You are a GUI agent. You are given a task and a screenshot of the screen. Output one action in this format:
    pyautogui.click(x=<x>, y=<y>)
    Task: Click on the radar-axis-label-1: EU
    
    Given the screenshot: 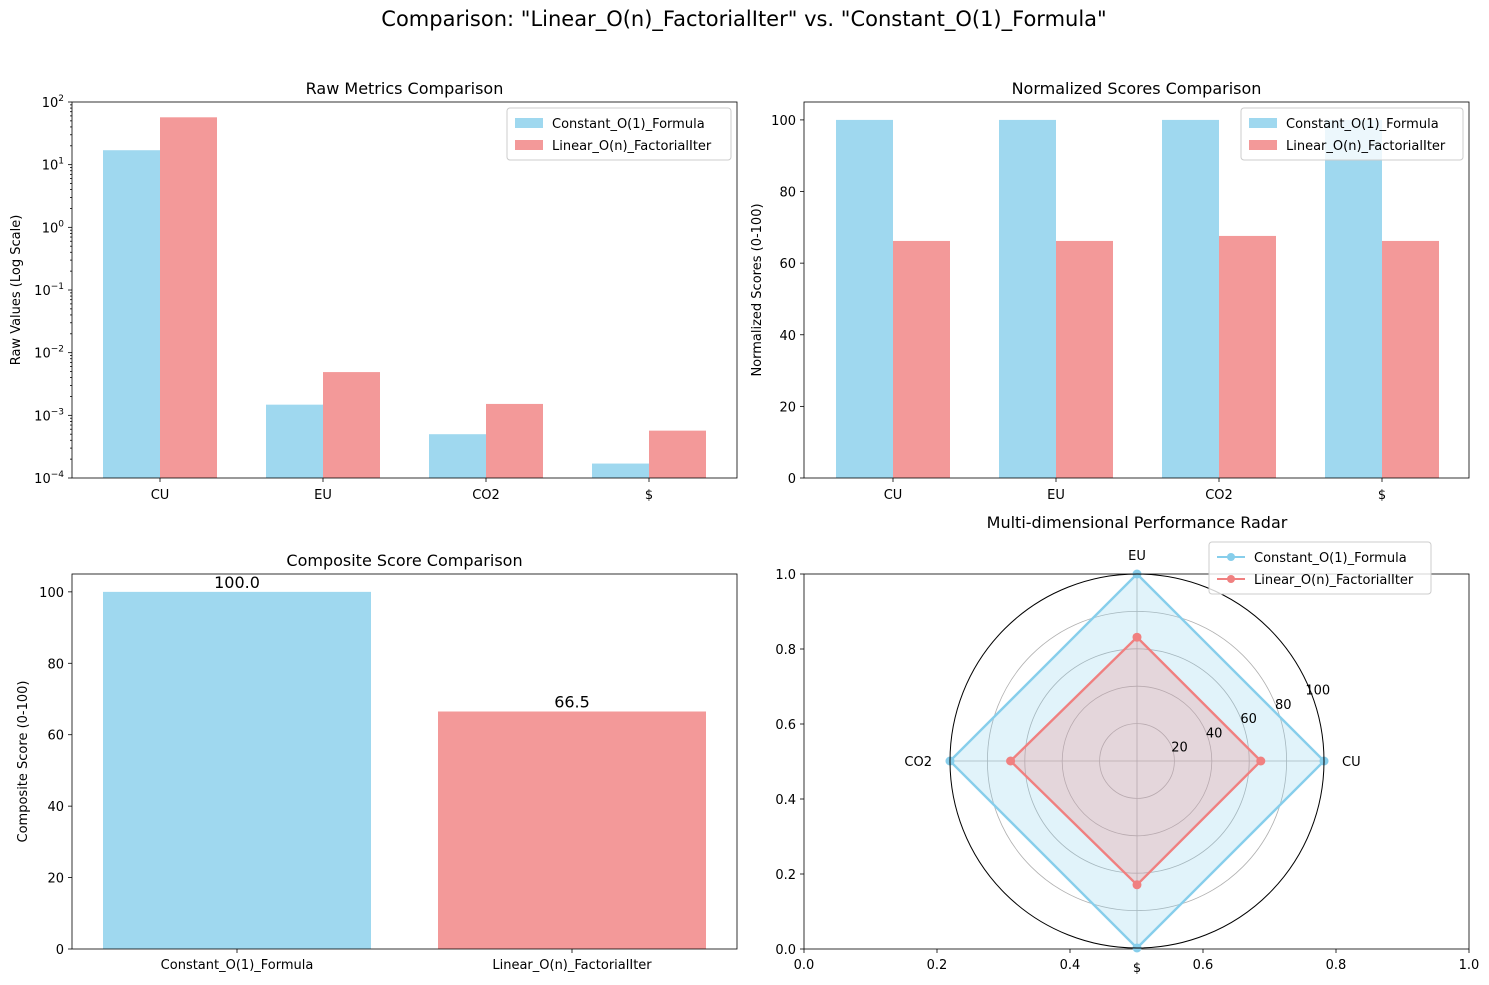 What is the action you would take?
    pyautogui.click(x=1137, y=556)
    